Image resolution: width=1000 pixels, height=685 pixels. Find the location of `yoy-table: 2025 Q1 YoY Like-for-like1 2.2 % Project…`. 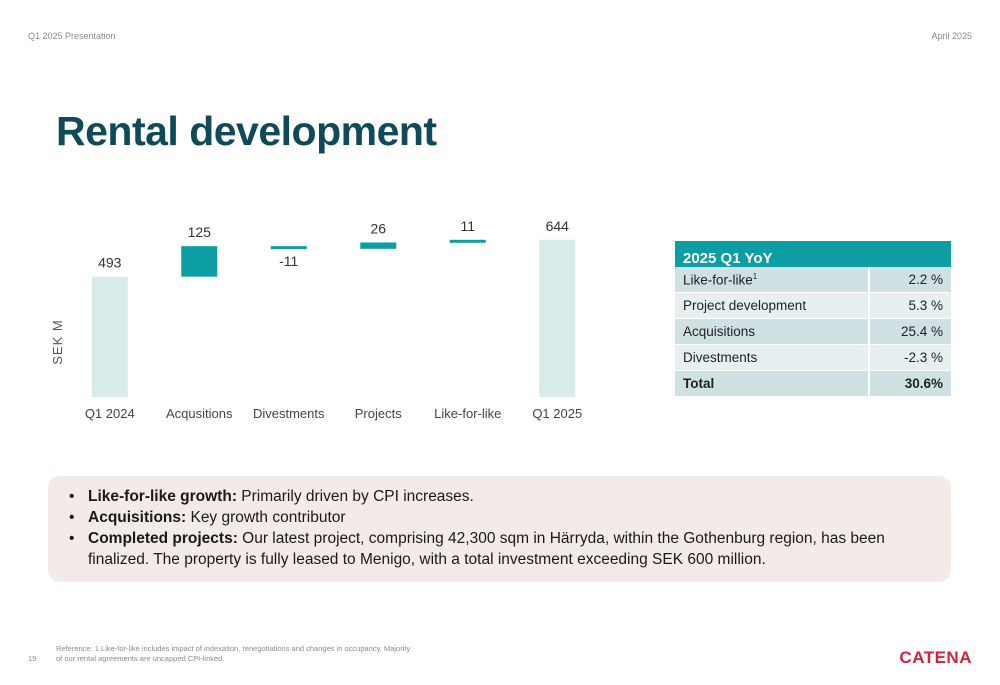

yoy-table: 2025 Q1 YoY Like-for-like1 2.2 % Project… is located at coordinates (813, 319).